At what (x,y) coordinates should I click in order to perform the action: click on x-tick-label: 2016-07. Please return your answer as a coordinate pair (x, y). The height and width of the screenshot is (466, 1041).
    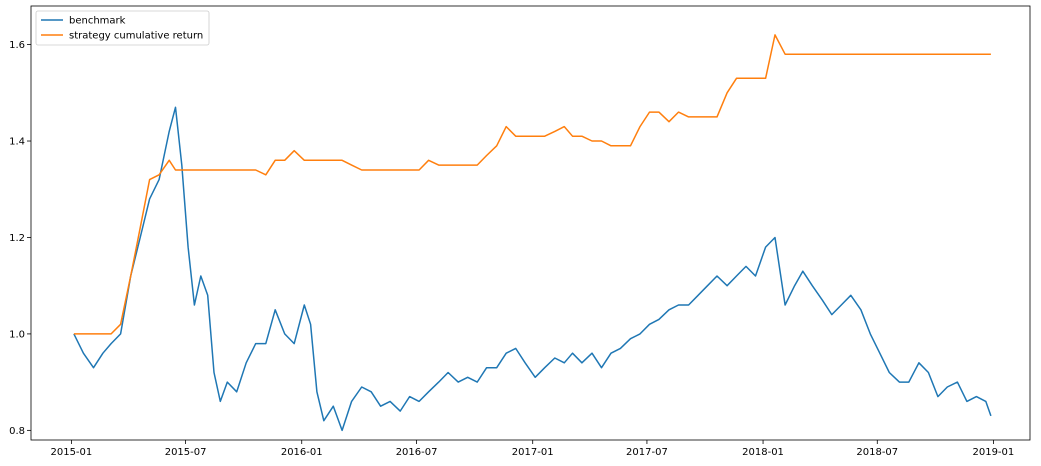
    Looking at the image, I should click on (417, 452).